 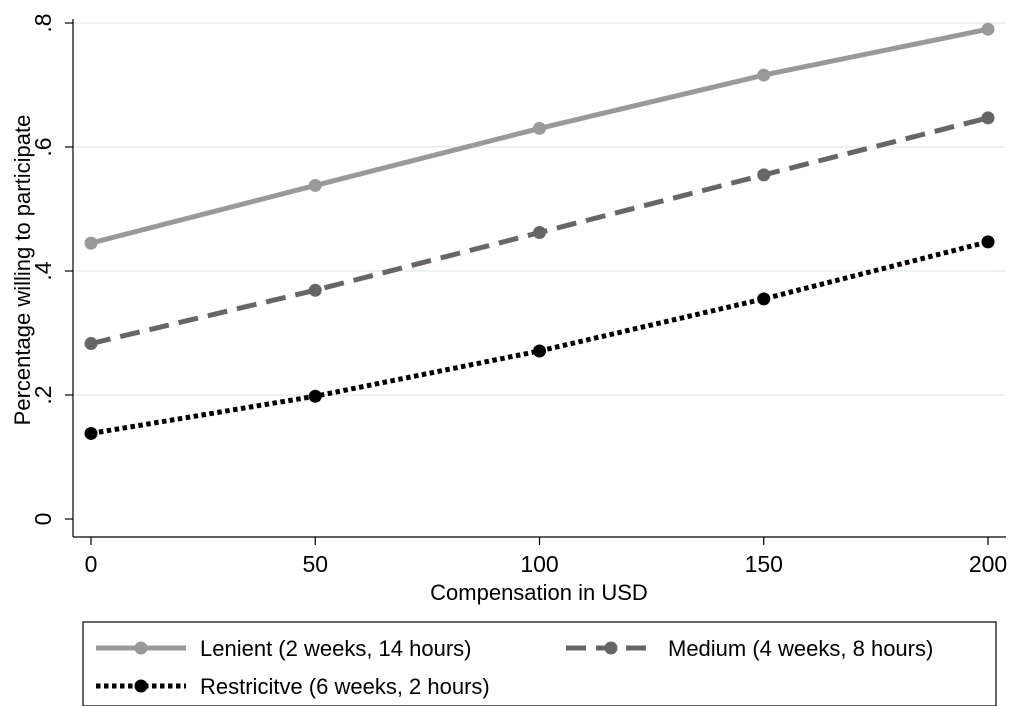 What do you see at coordinates (315, 564) in the screenshot?
I see `x-tick-label: 50` at bounding box center [315, 564].